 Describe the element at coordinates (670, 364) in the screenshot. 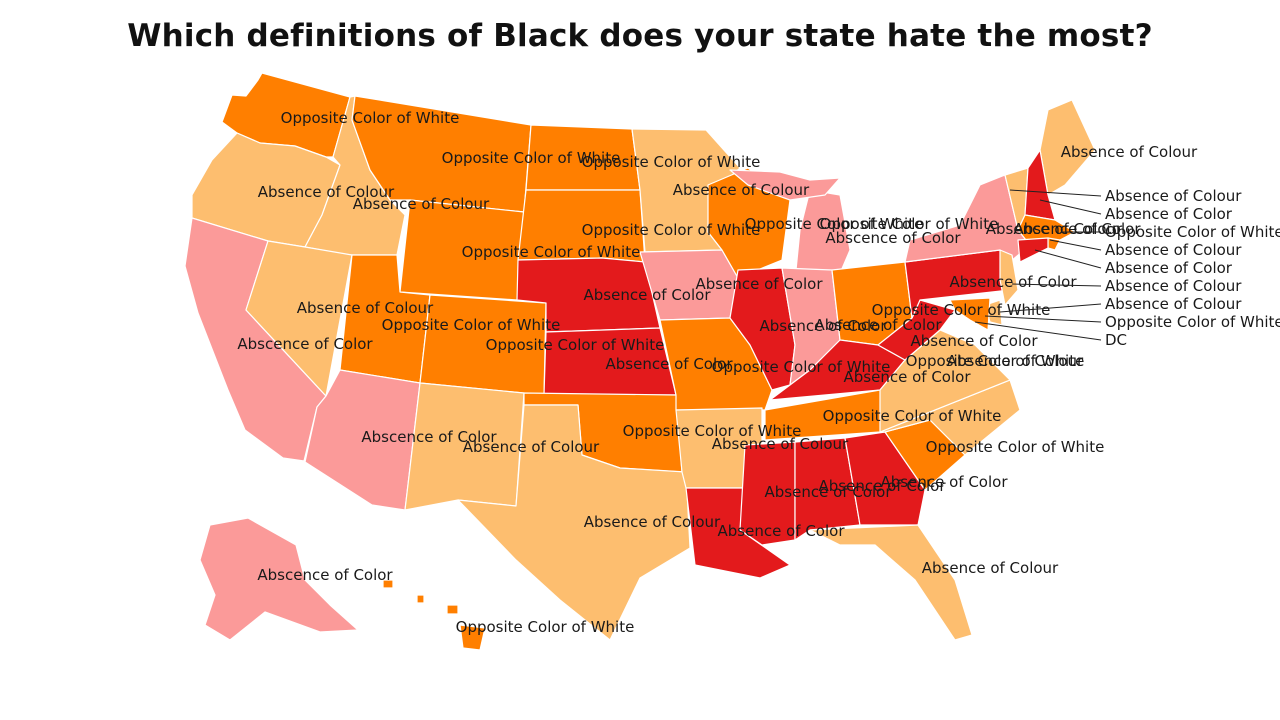

I see `state-label-ks: Absence of Color` at that location.